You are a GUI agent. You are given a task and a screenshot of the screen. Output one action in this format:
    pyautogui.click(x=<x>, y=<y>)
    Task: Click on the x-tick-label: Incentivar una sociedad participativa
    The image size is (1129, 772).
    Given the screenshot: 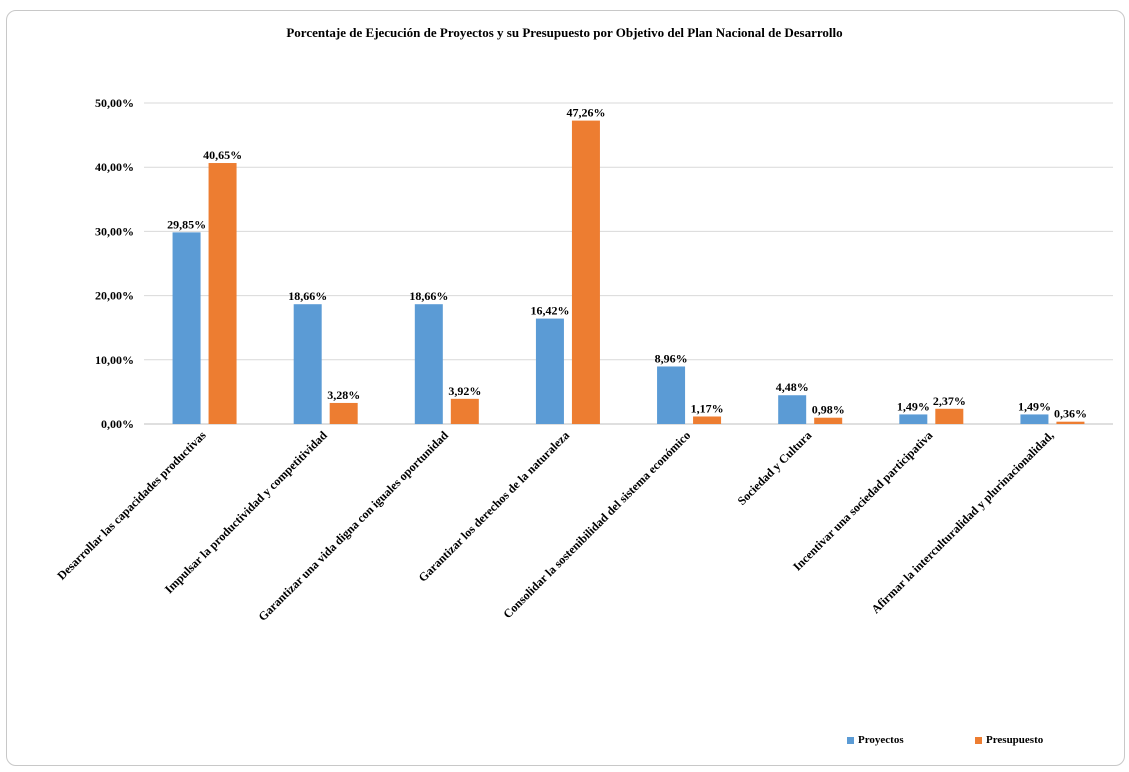 What is the action you would take?
    pyautogui.click(x=862, y=500)
    